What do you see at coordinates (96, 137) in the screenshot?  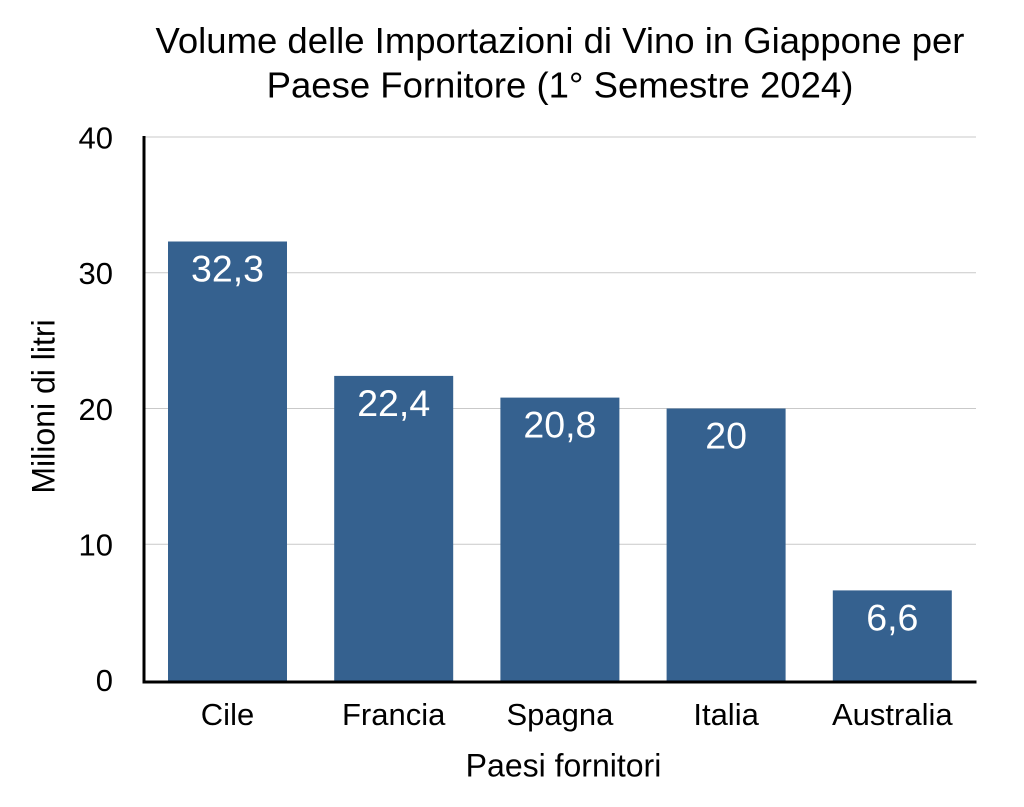 I see `svg-text: 40` at bounding box center [96, 137].